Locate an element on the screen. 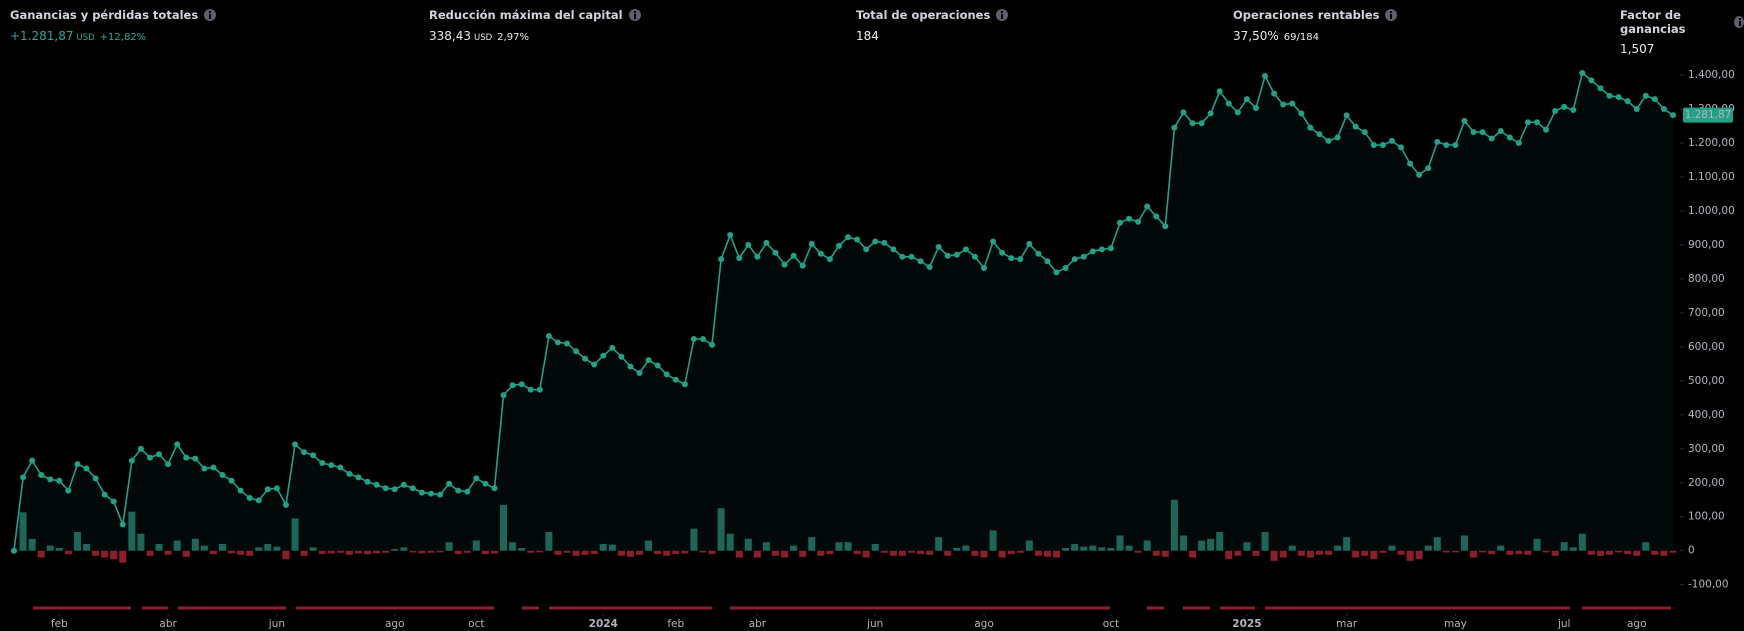  x-tick-label: 2024 is located at coordinates (603, 624).